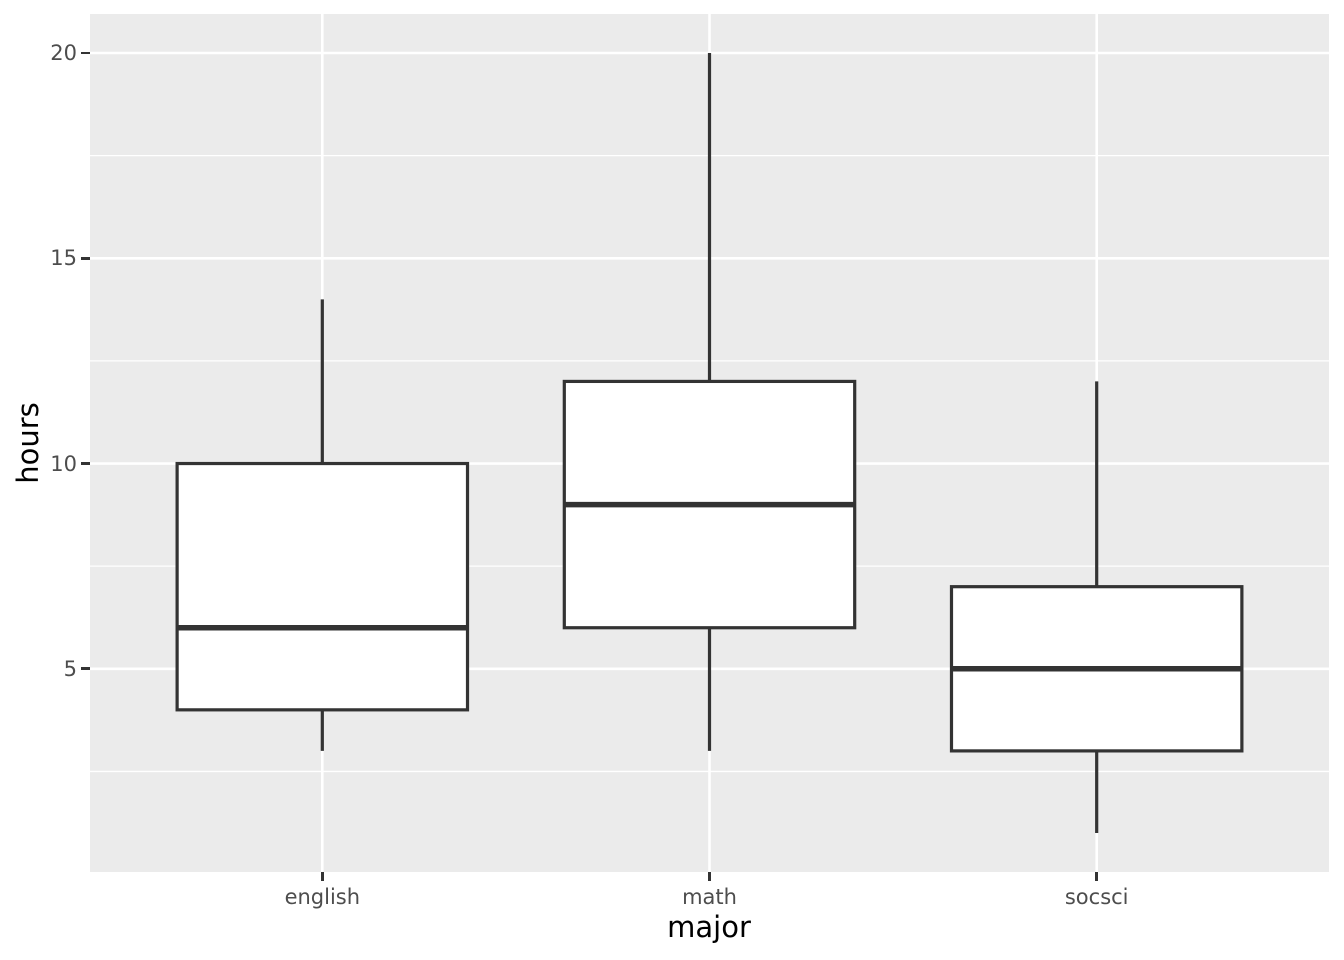 The height and width of the screenshot is (960, 1344). What do you see at coordinates (63, 463) in the screenshot?
I see `y-tick-label: 10` at bounding box center [63, 463].